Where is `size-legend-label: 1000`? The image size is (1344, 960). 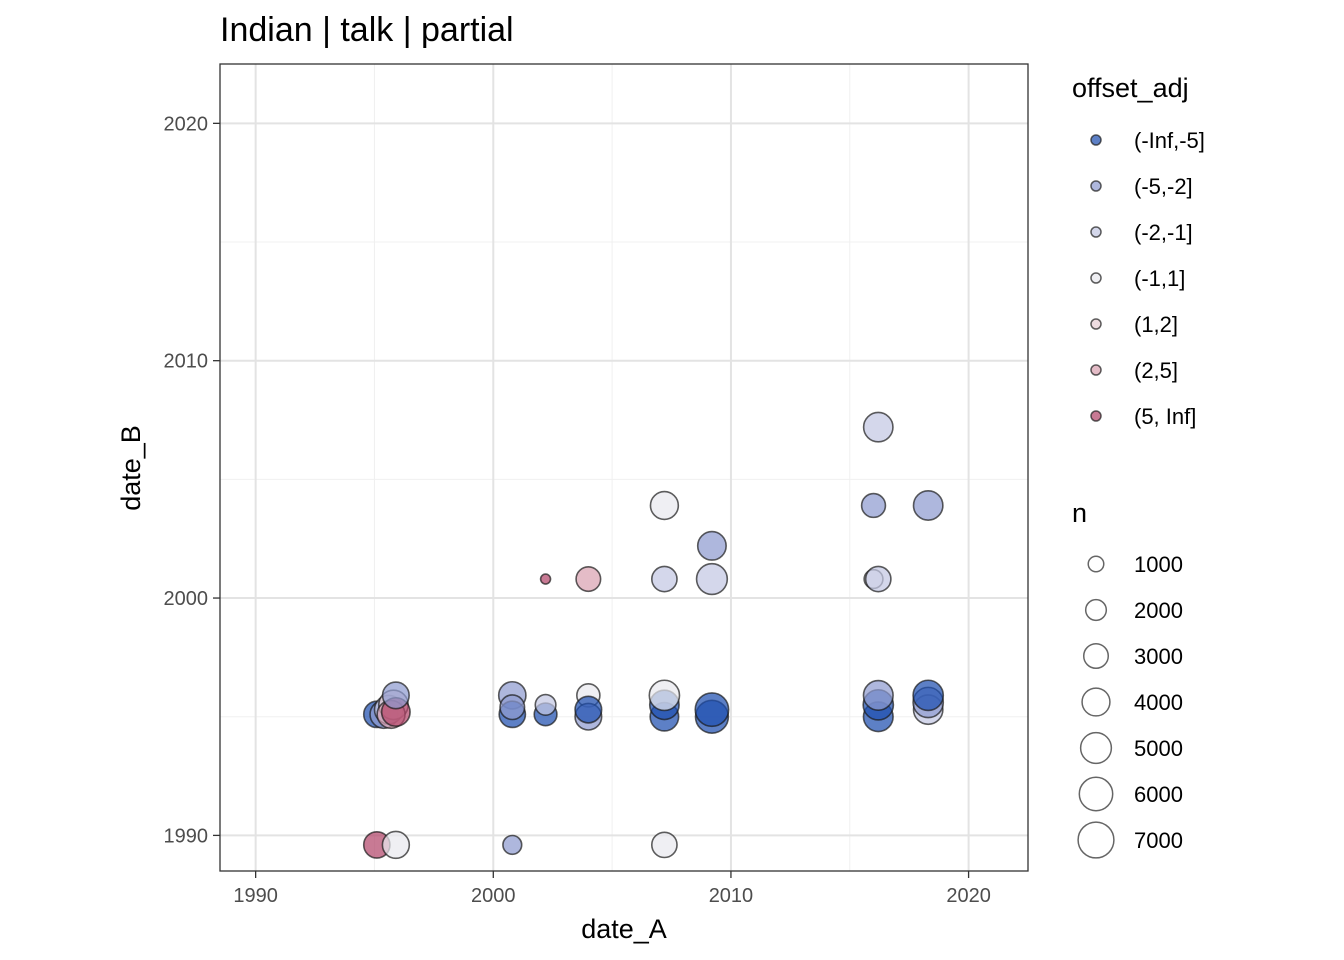 size-legend-label: 1000 is located at coordinates (1158, 564).